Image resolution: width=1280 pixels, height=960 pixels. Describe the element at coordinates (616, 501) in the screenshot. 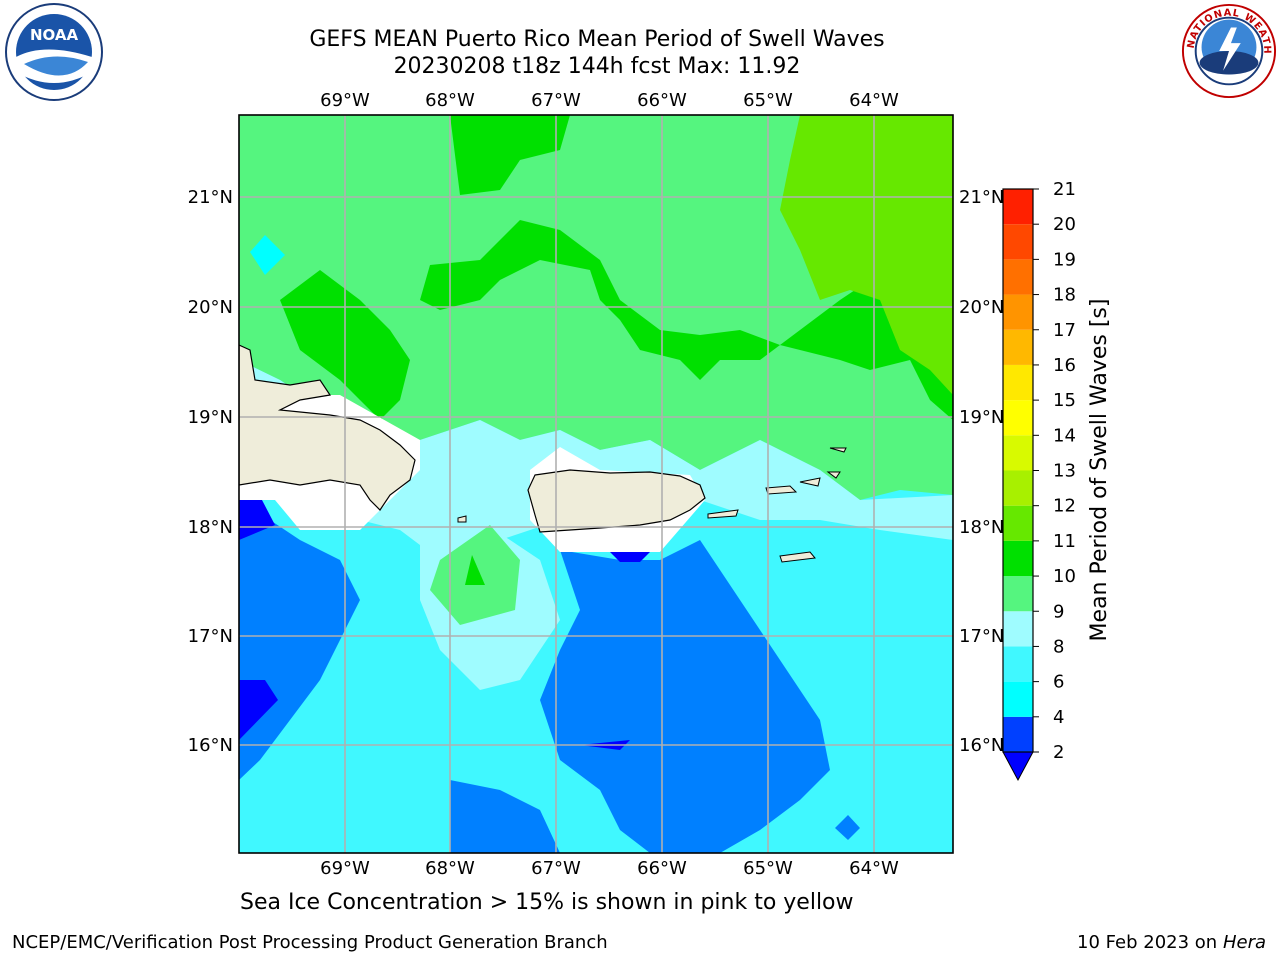

I see `land-puerto-rico` at that location.